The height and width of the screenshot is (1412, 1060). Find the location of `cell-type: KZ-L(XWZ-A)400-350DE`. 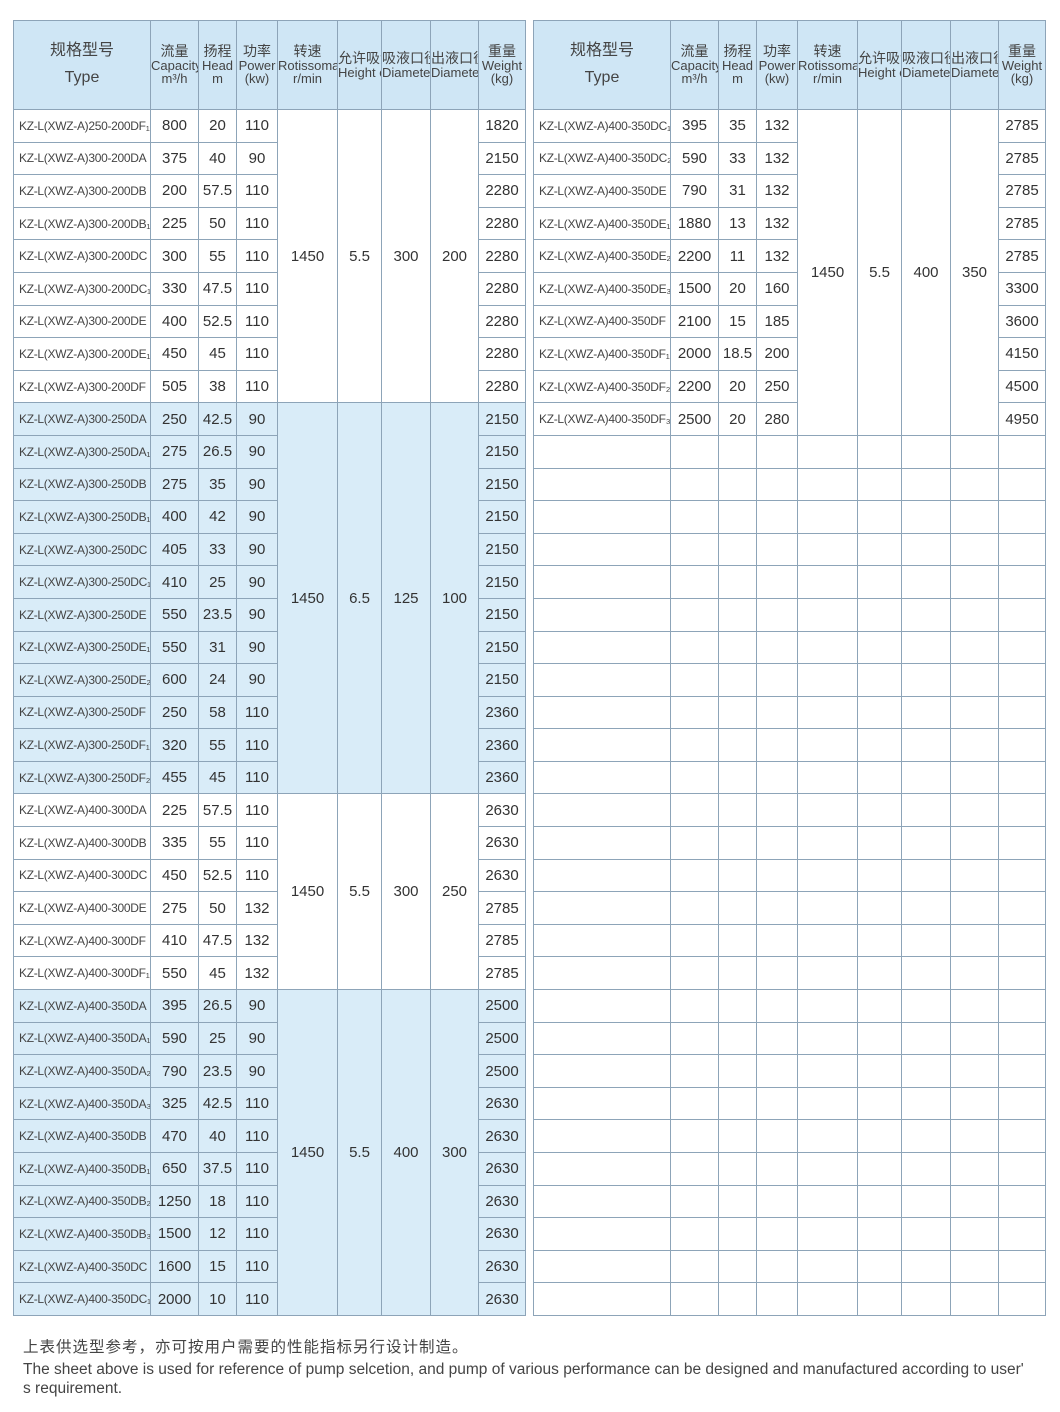

cell-type: KZ-L(XWZ-A)400-350DE is located at coordinates (602, 191).